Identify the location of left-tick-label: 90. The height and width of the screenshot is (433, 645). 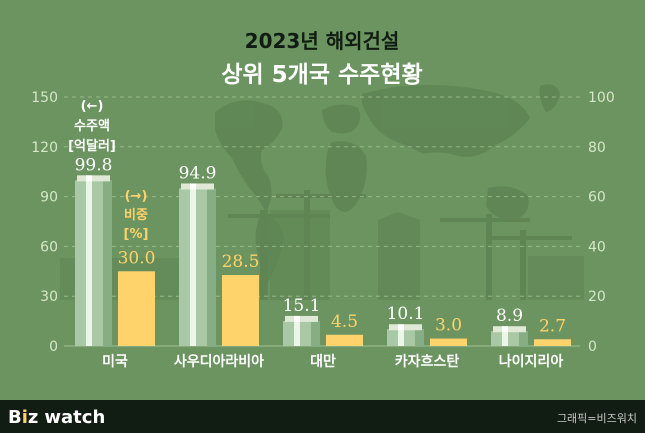
(49, 198).